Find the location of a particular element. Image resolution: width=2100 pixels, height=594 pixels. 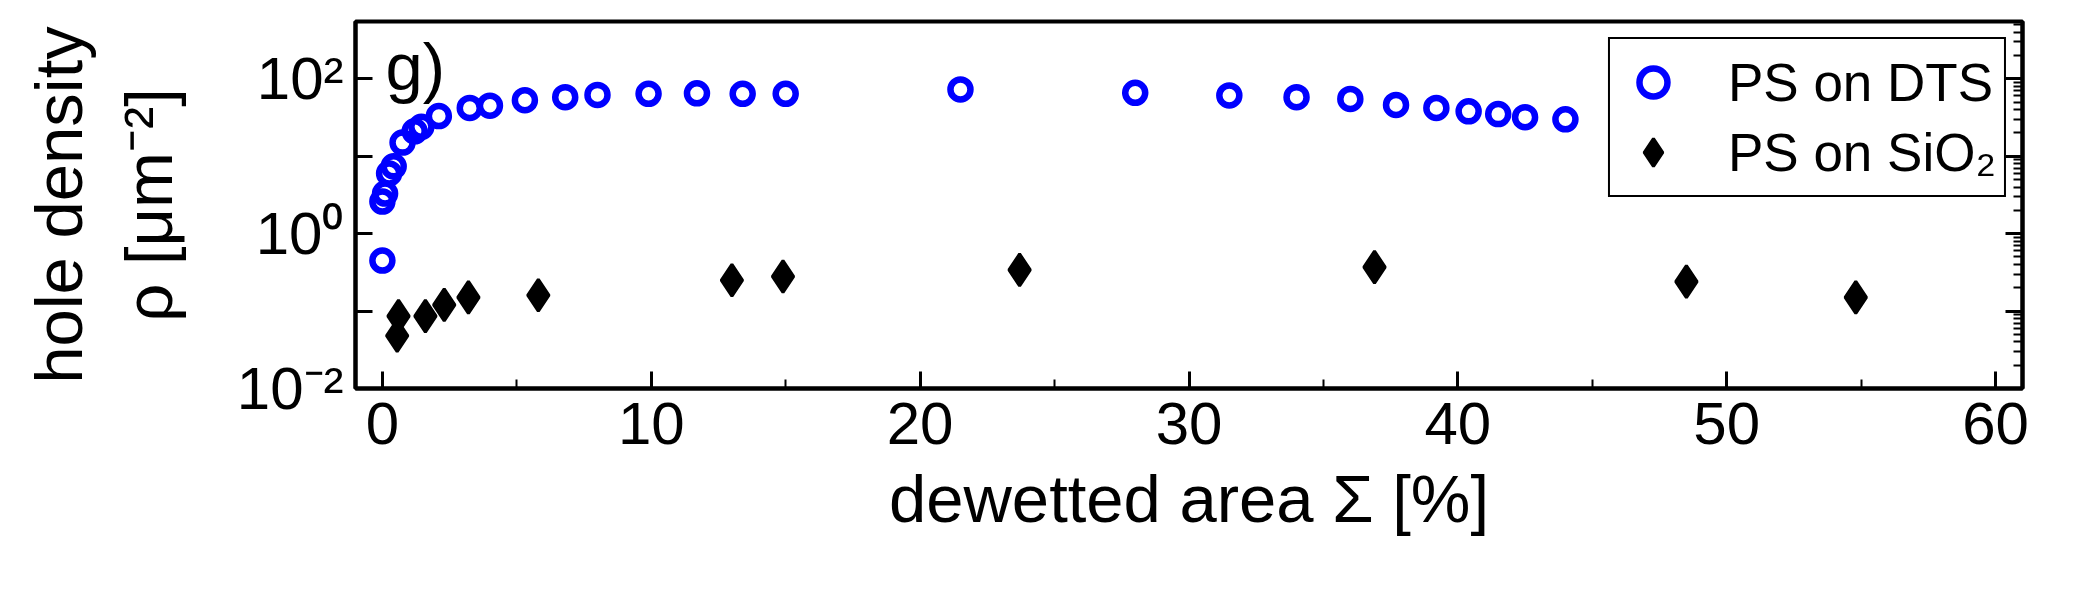

y-tick-label: 10⁻² is located at coordinates (290, 388).